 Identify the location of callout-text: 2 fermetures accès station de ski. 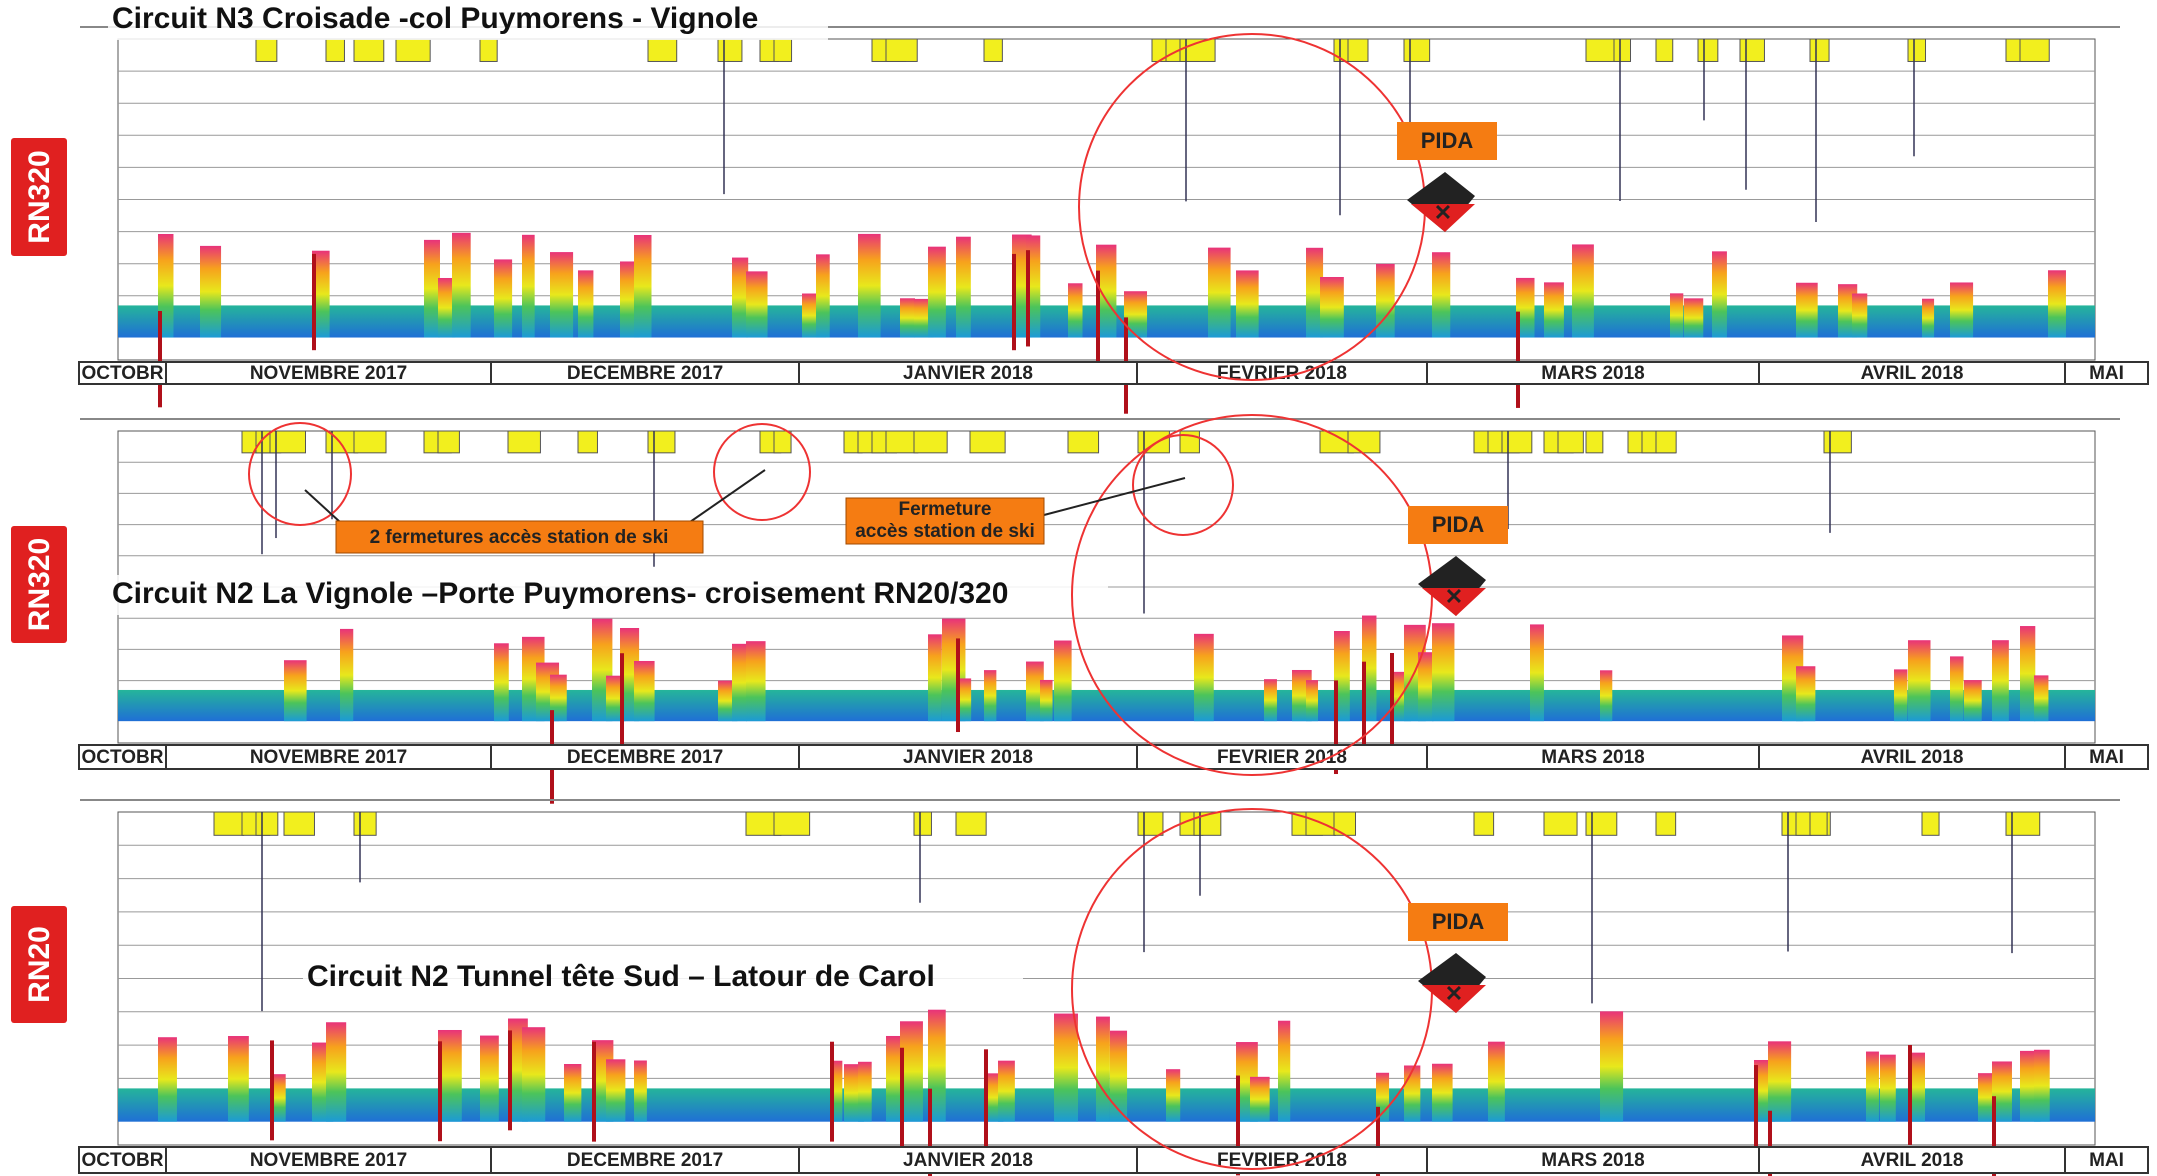
(519, 537).